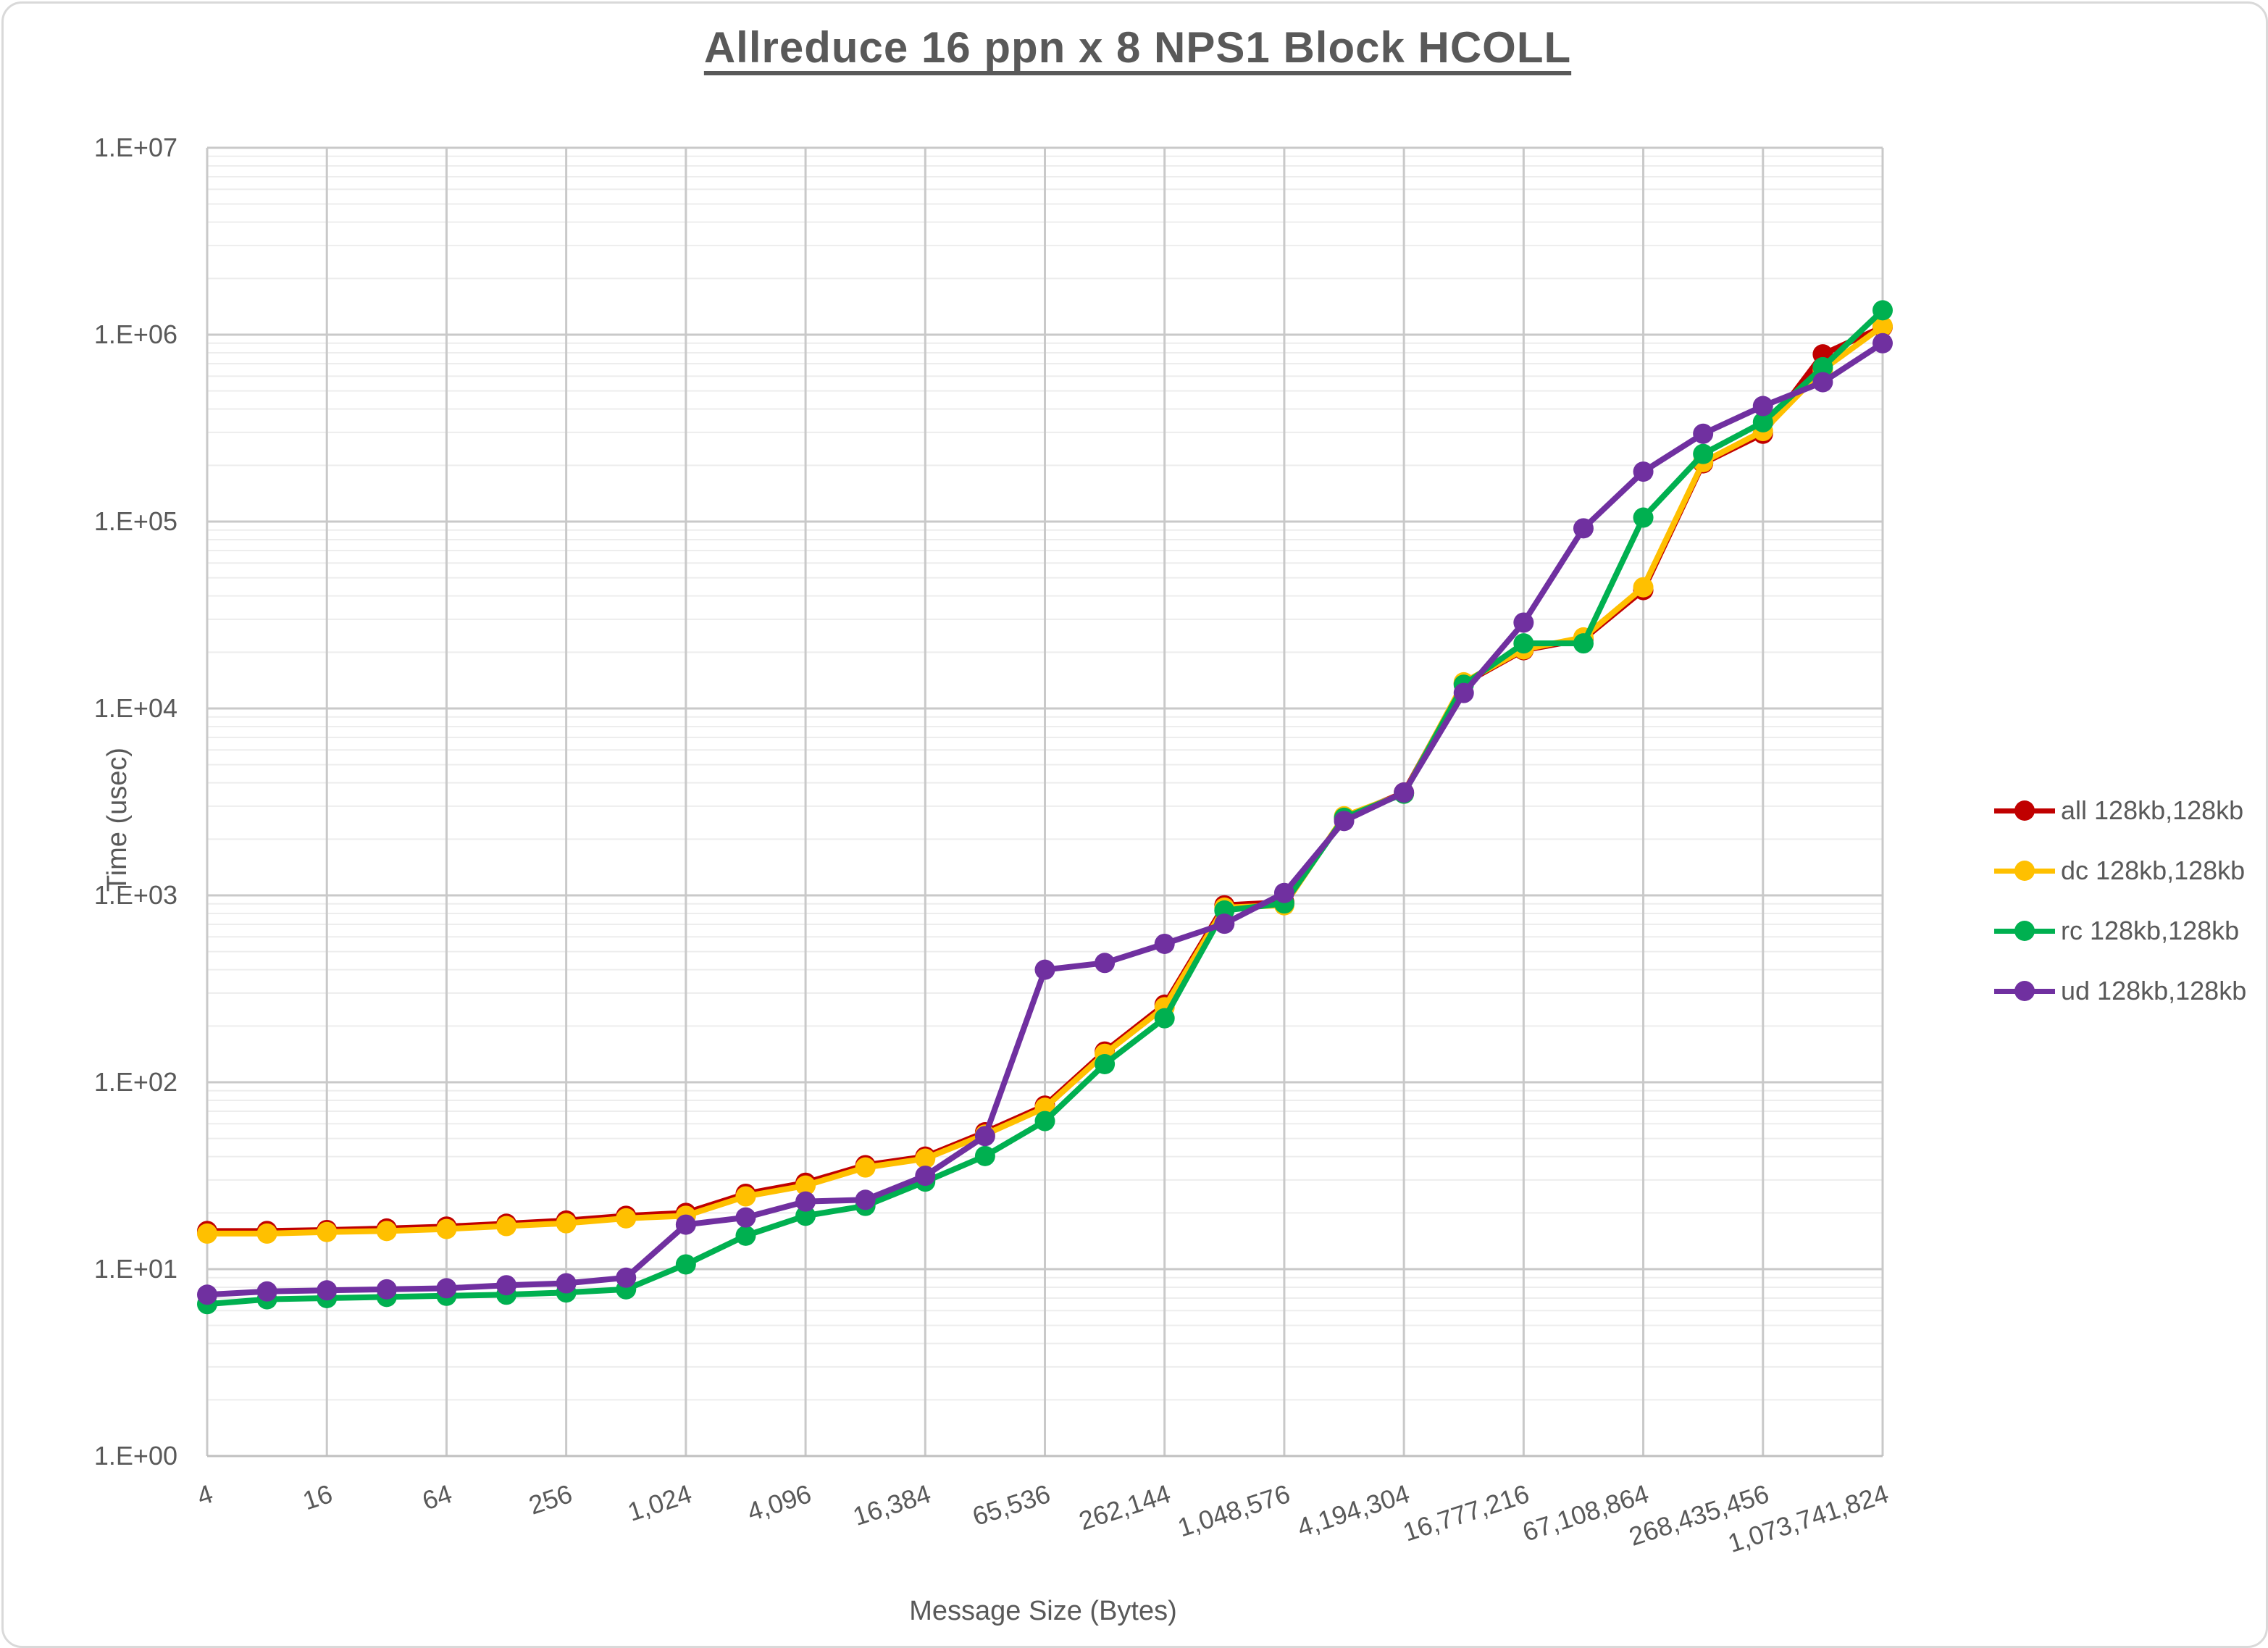 The height and width of the screenshot is (1648, 2268). What do you see at coordinates (1137, 47) in the screenshot?
I see `chart-title: Allreduce 16 ppn x 8 NPS1 Block HCOLL` at bounding box center [1137, 47].